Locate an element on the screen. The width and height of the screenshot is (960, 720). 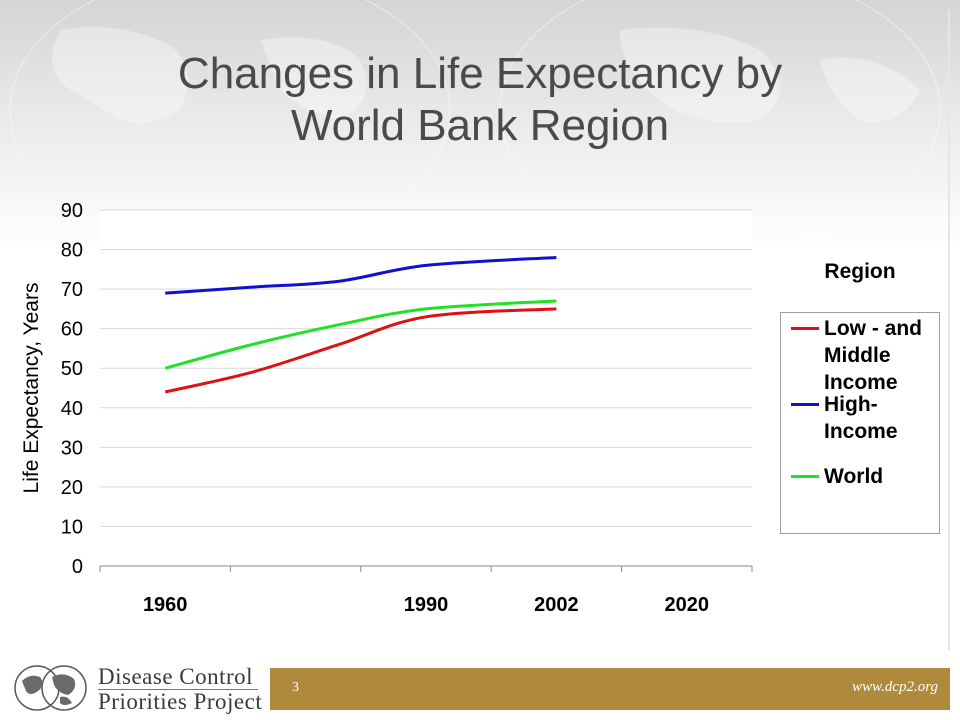
x-tick-label: 2020 is located at coordinates (687, 605).